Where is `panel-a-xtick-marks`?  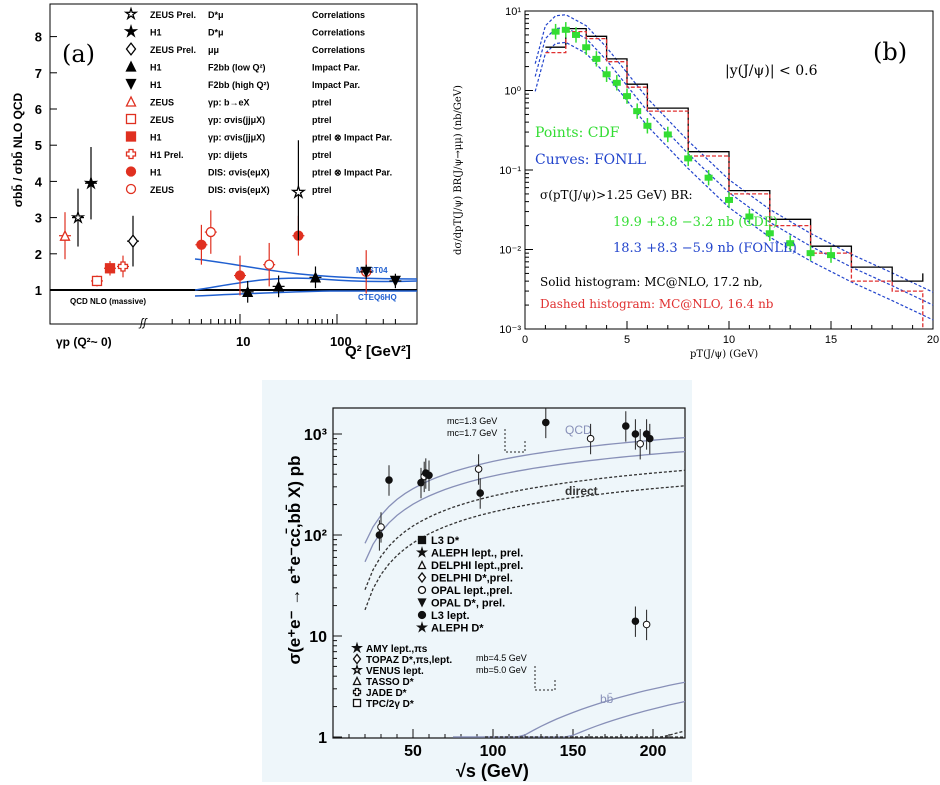
panel-a-xtick-marks is located at coordinates (283, 319).